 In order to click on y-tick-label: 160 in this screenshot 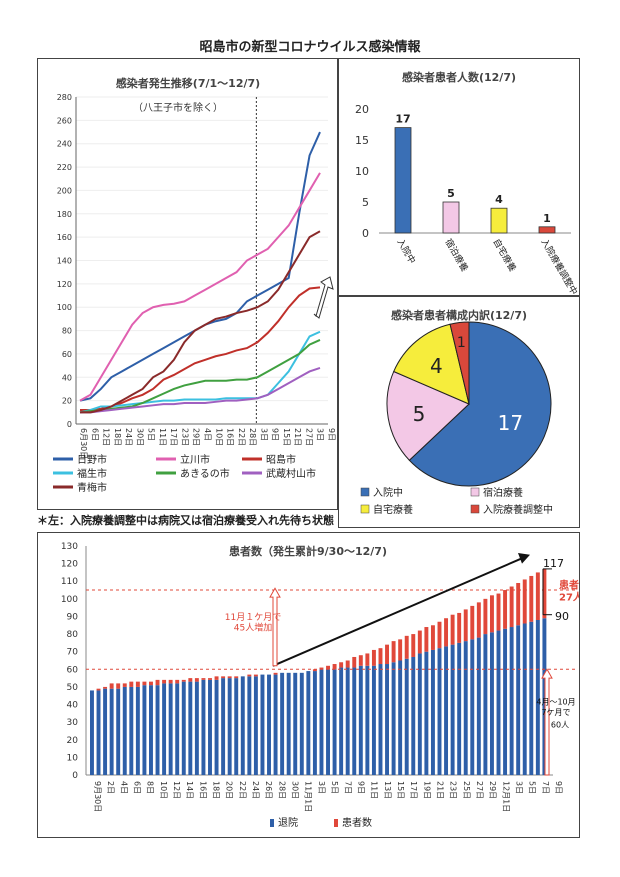, I will do `click(64, 237)`.